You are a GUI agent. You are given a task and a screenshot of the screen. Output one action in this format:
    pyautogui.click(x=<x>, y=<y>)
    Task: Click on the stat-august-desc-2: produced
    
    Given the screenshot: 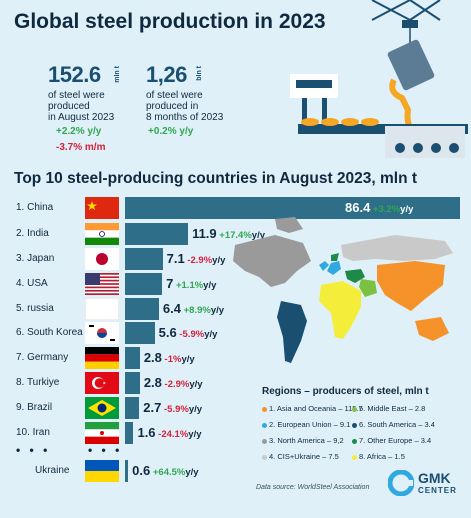 What is the action you would take?
    pyautogui.click(x=69, y=106)
    